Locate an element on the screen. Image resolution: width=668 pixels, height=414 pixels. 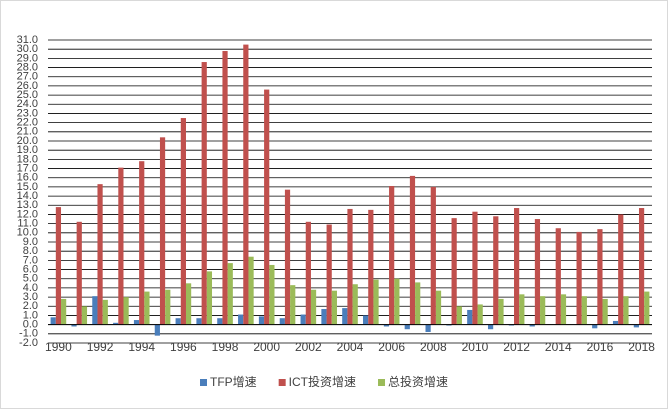
y-tick-label: 22.0 is located at coordinates (27, 123).